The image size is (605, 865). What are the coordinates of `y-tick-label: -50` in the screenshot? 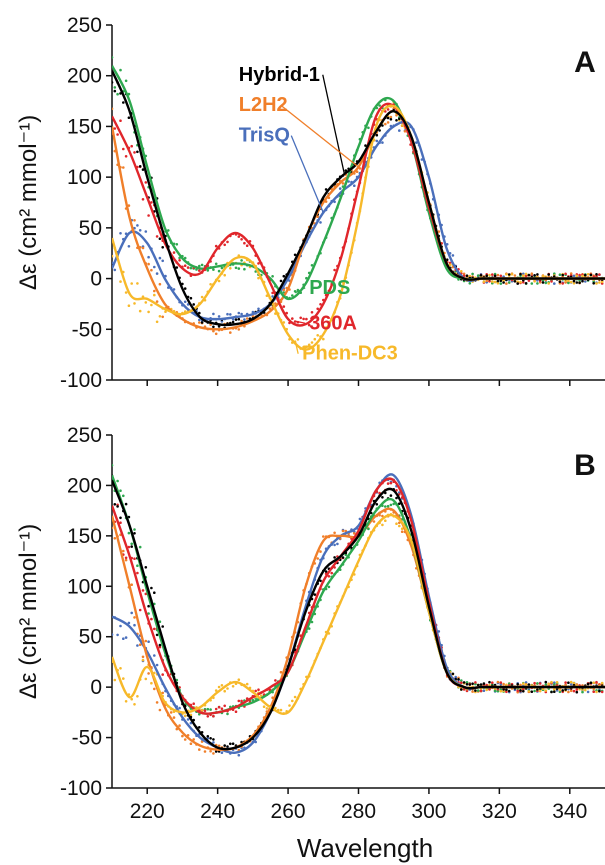 It's located at (87, 329).